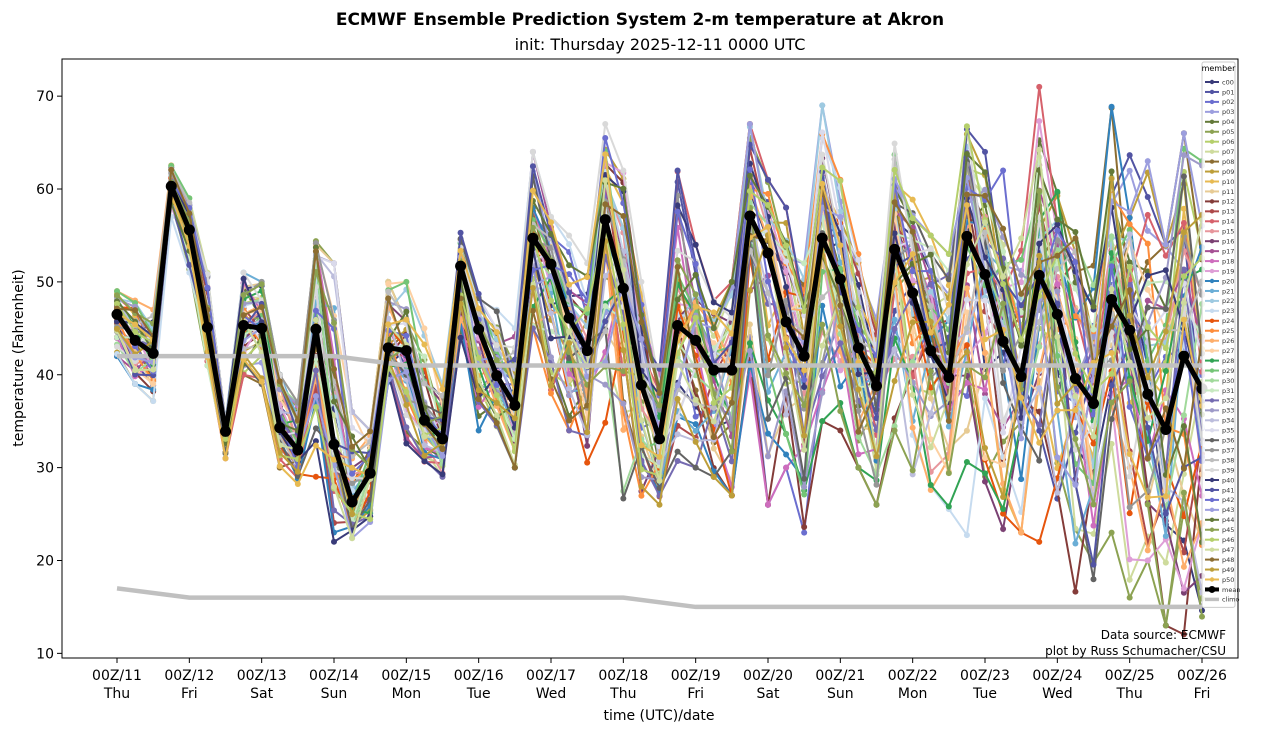 The width and height of the screenshot is (1266, 733). Describe the element at coordinates (1212, 181) in the screenshot. I see `legend-marker-p10` at that location.